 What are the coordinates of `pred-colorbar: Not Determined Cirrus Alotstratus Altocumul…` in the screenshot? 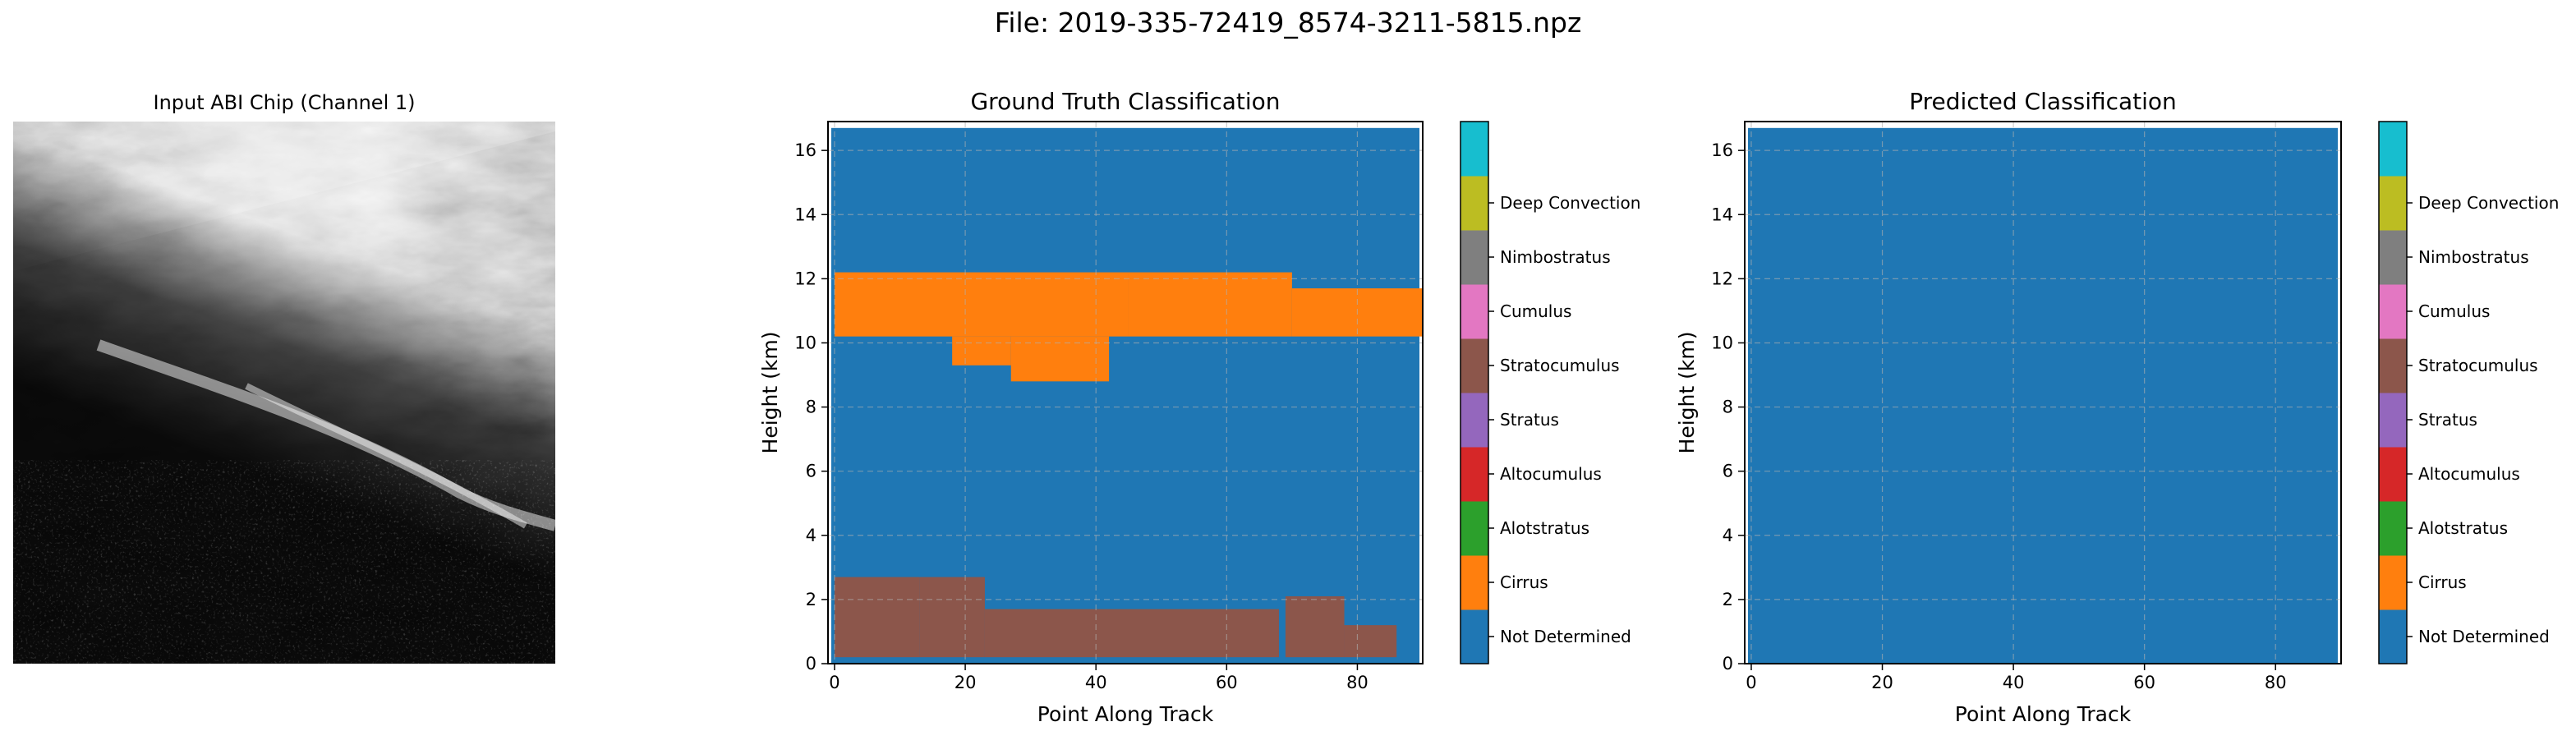 It's located at (2468, 392).